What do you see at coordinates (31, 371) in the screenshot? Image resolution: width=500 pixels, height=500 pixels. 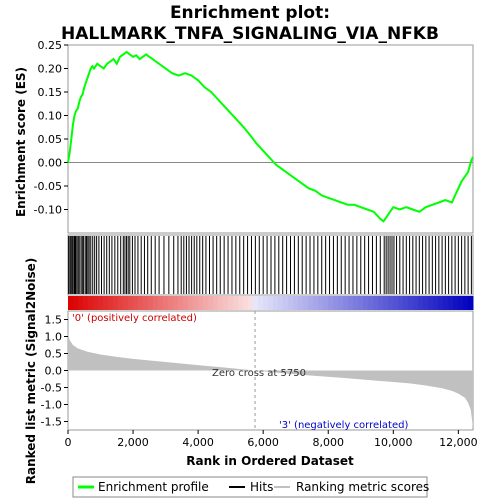 I see `rank-y-axis-label: Ranked list metric (Signal2Noise)` at bounding box center [31, 371].